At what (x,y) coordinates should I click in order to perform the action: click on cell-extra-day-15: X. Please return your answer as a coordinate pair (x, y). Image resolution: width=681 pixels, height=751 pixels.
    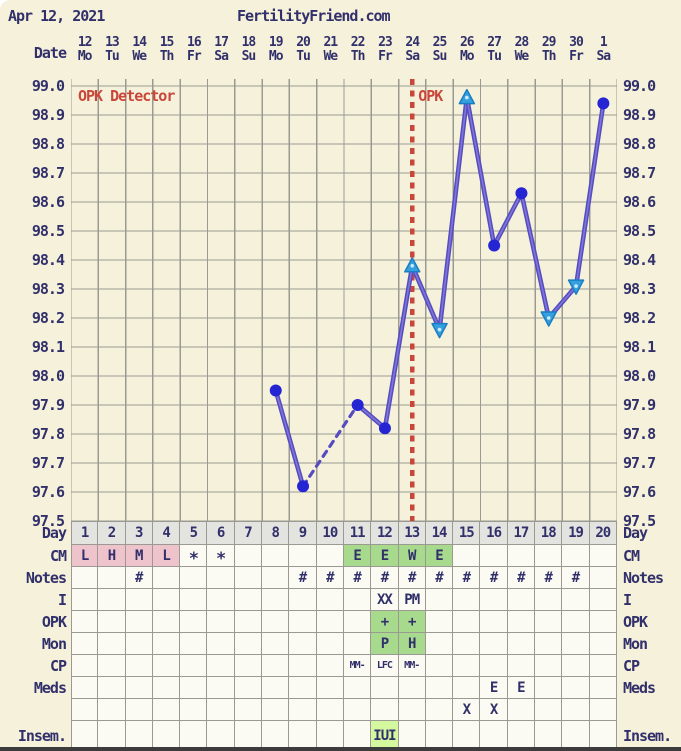
    Looking at the image, I should click on (467, 710).